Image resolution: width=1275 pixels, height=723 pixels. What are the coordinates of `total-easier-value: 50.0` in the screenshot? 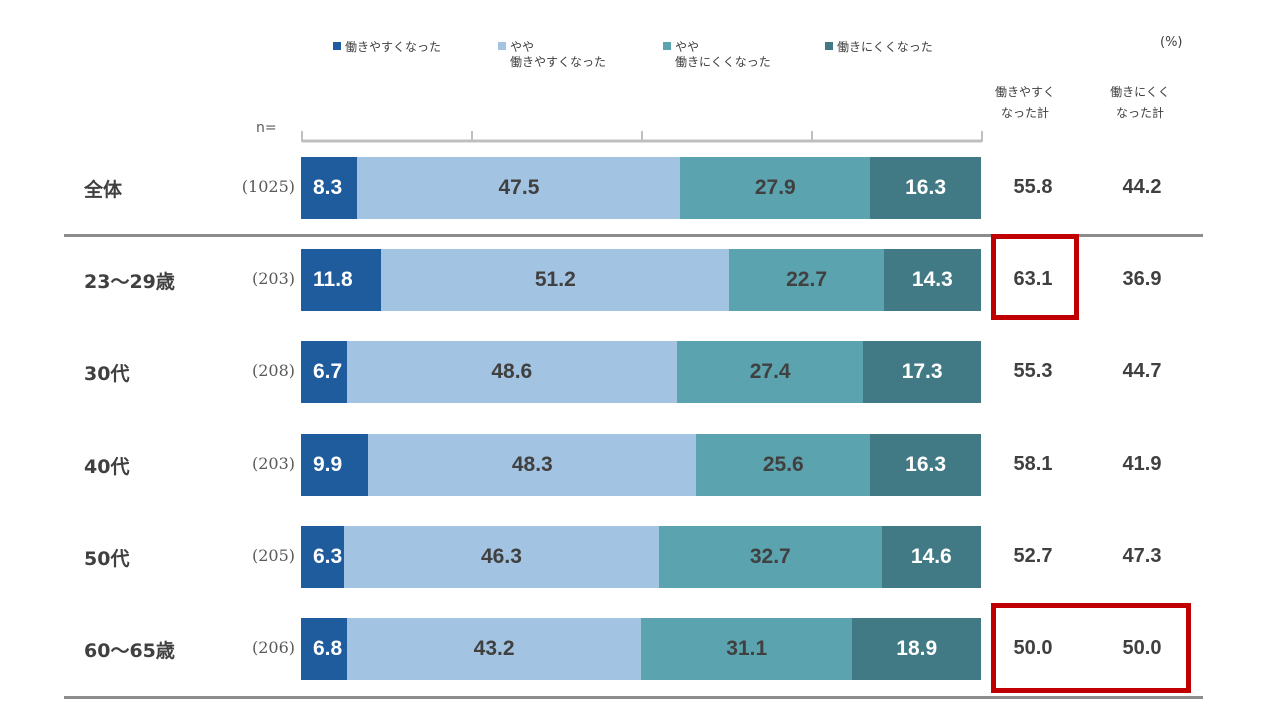 It's located at (1033, 648).